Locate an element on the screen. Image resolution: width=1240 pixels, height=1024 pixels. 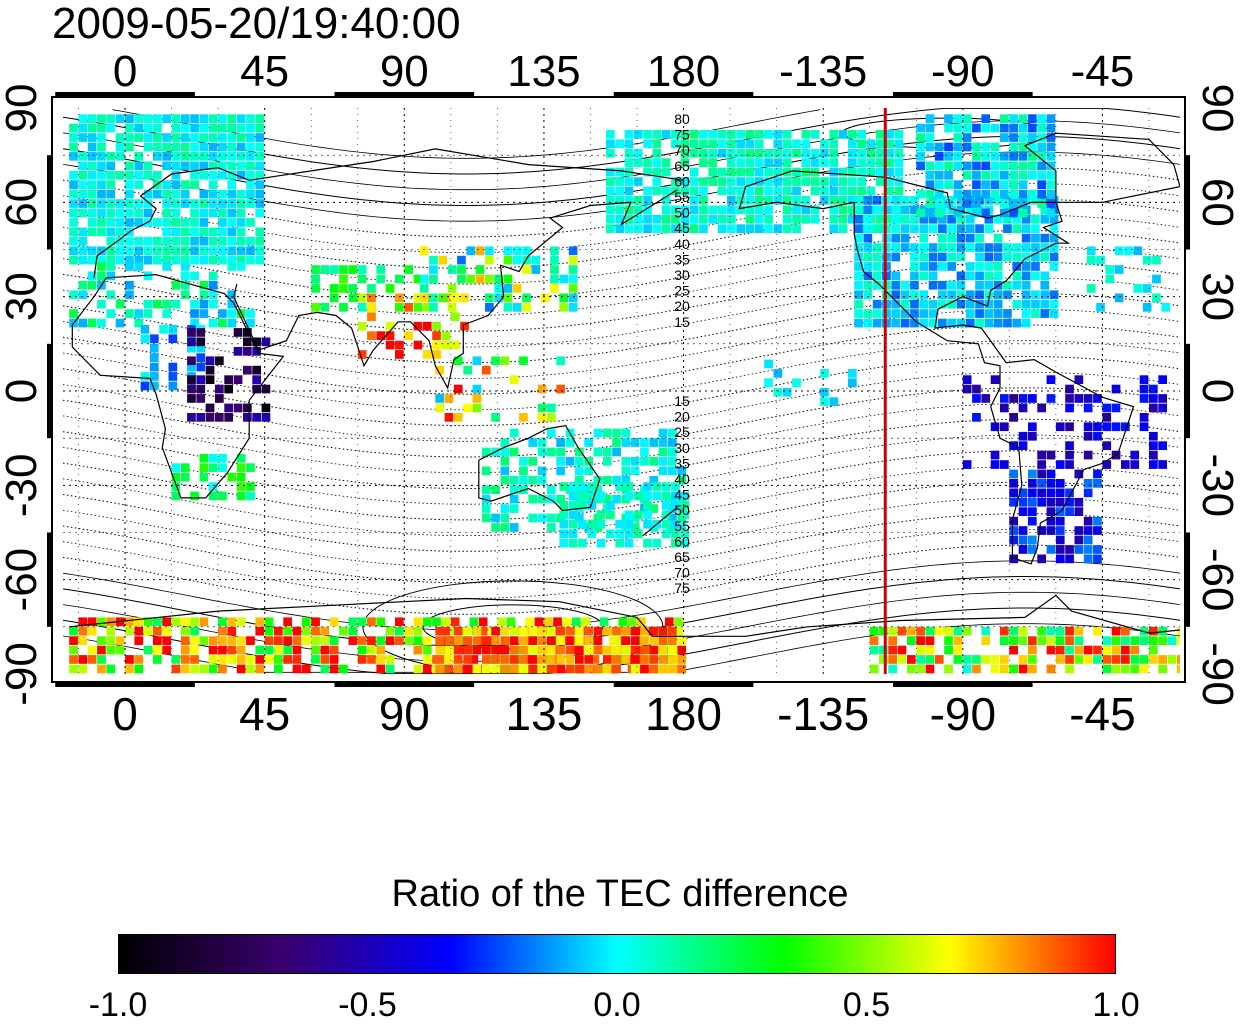
mlat-label-south: 40 is located at coordinates (682, 479).